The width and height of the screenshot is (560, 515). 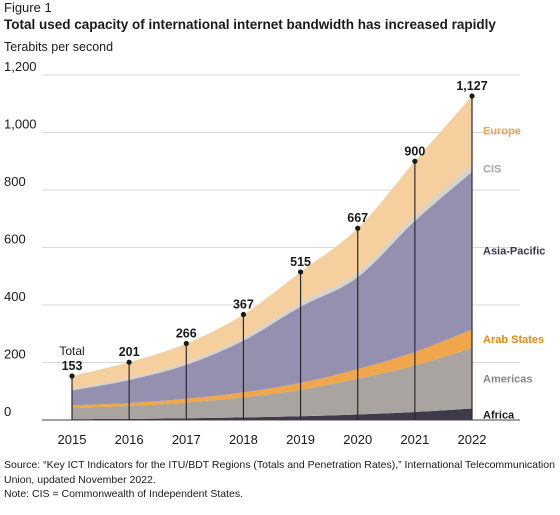 I want to click on y-tick-label: 400, so click(x=15, y=296).